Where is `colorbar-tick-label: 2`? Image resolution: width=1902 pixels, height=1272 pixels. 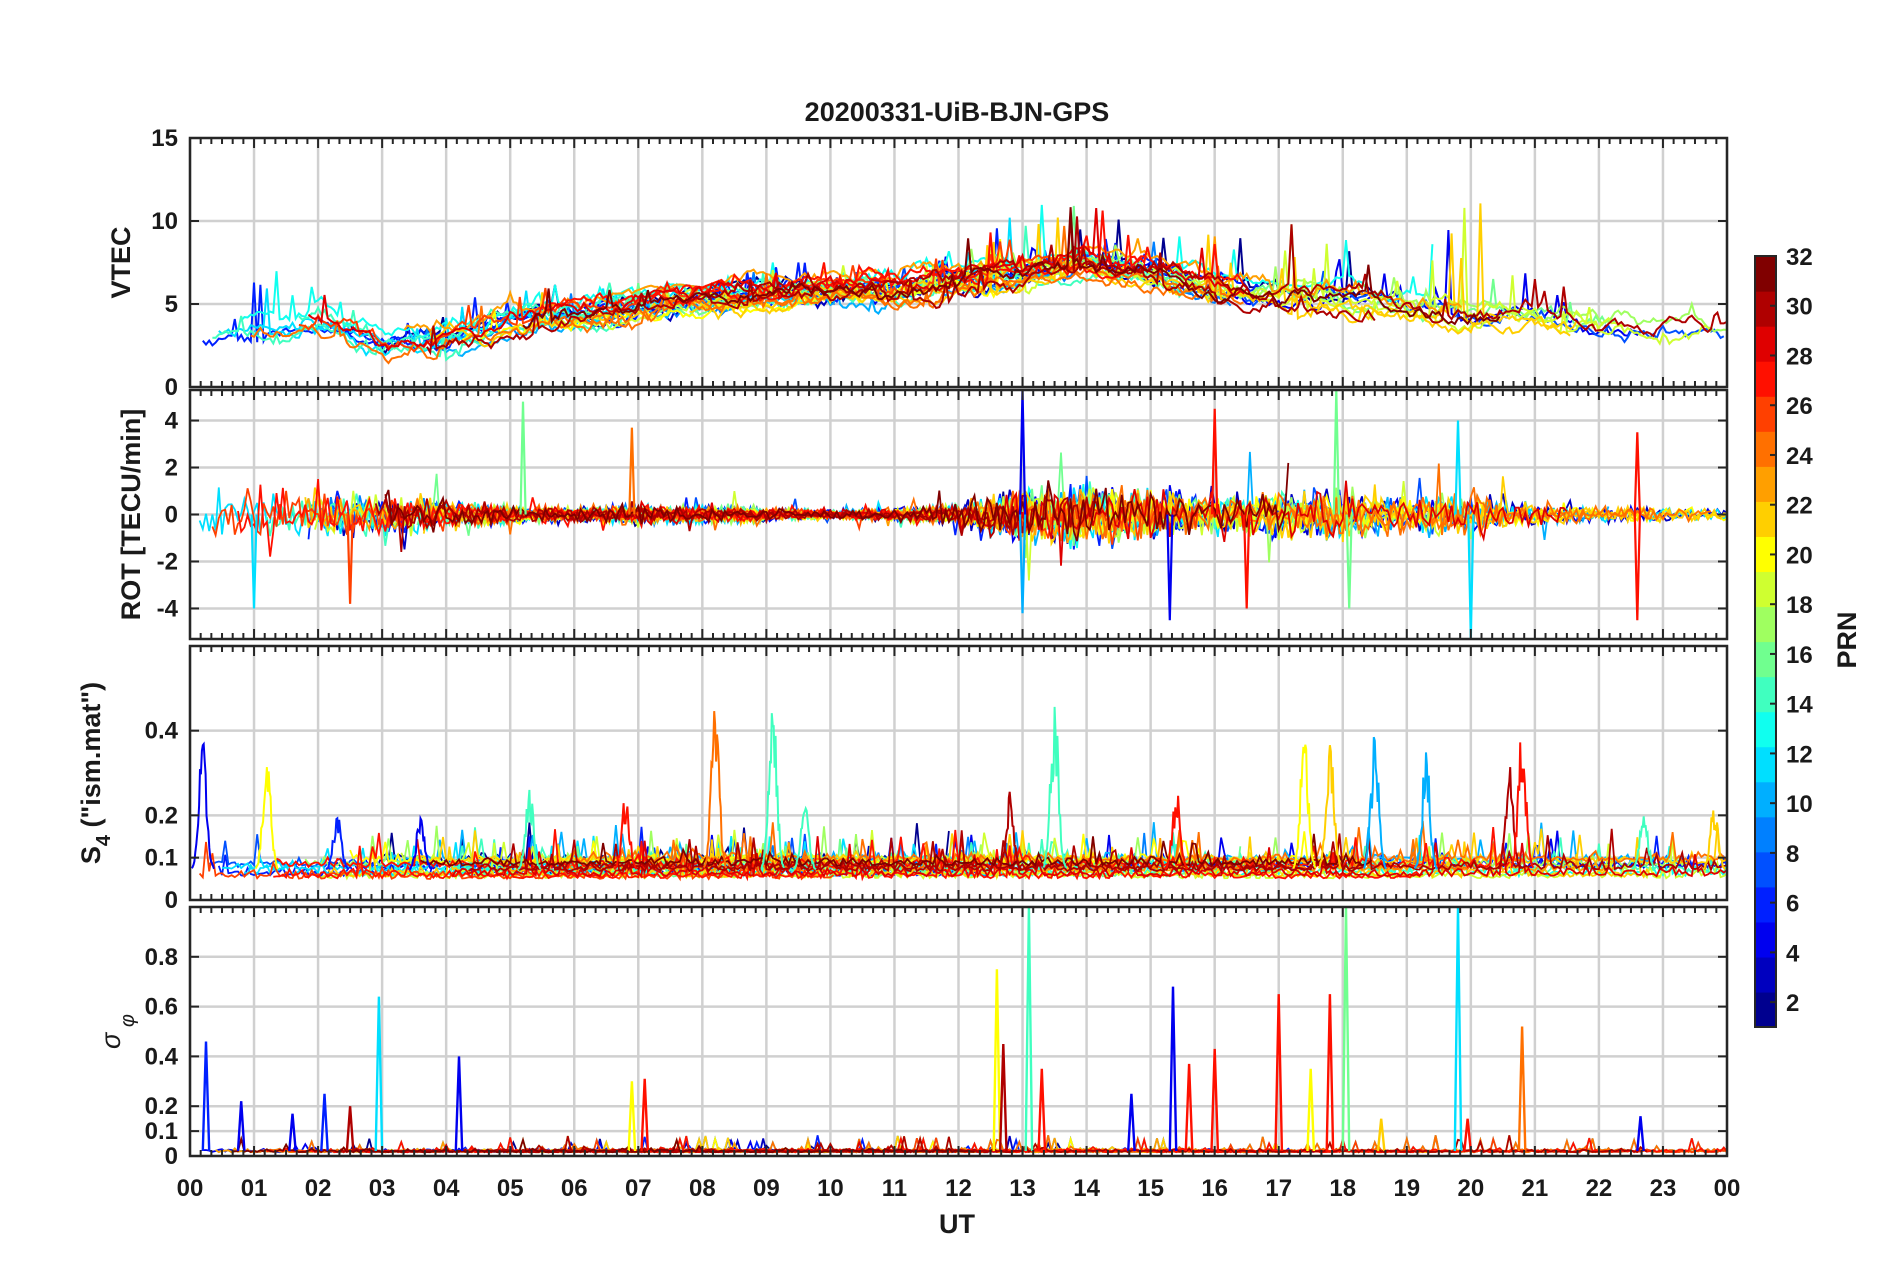 colorbar-tick-label: 2 is located at coordinates (1792, 1003).